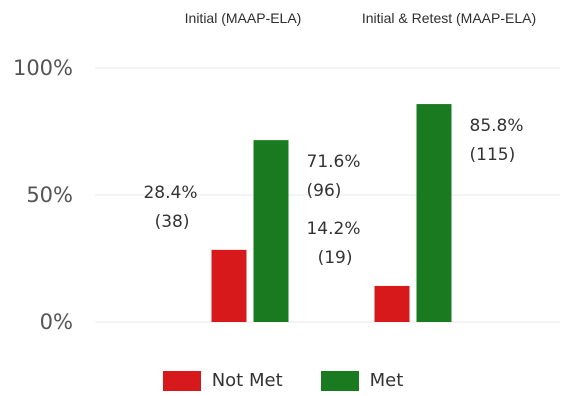  Describe the element at coordinates (56, 322) in the screenshot. I see `y-tick-label: 0%` at that location.